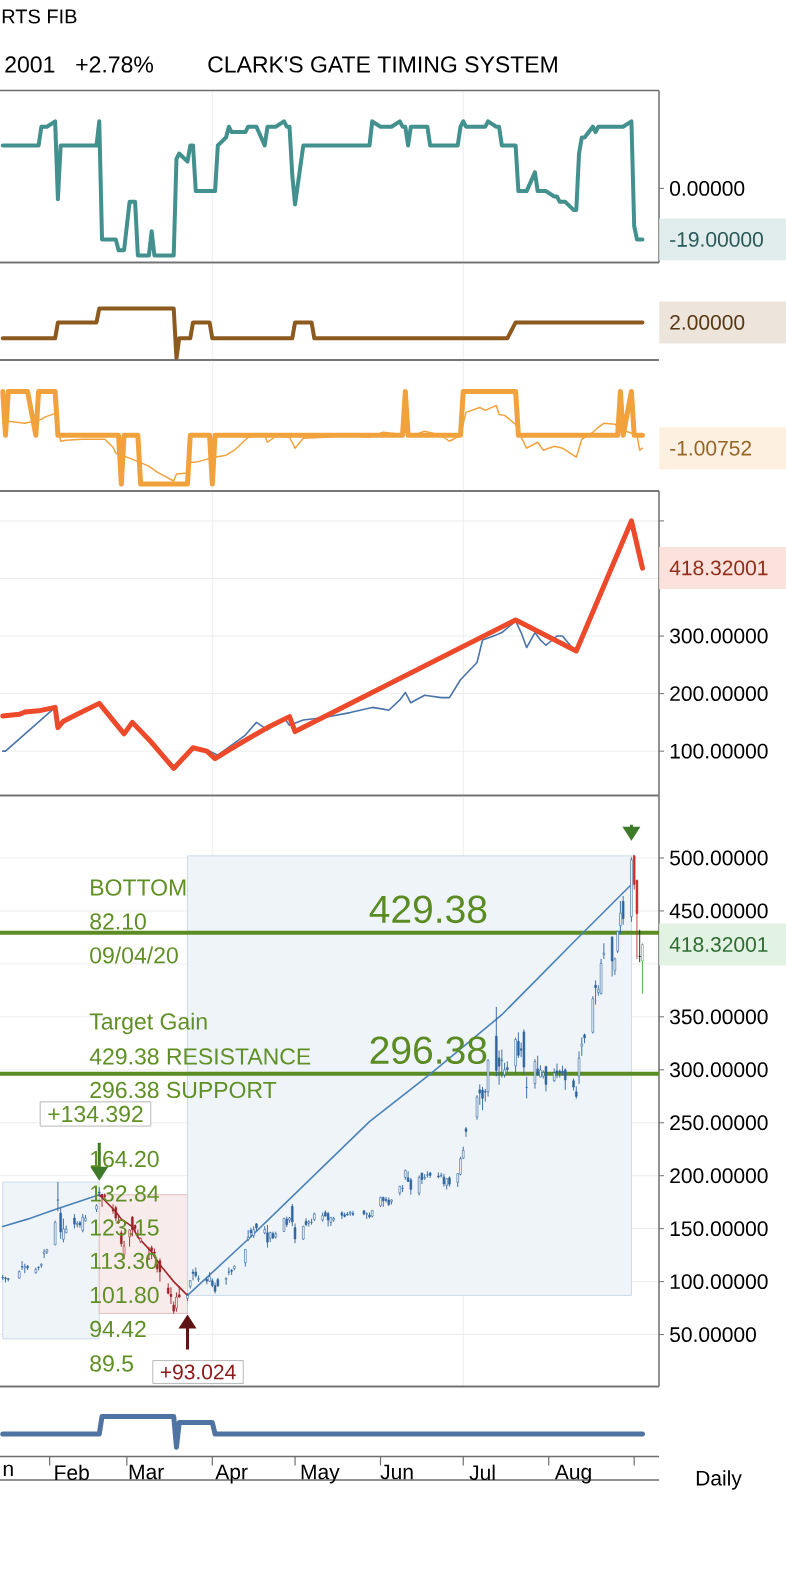 Image resolution: width=786 pixels, height=1596 pixels. What do you see at coordinates (707, 322) in the screenshot?
I see `text: 2.00000` at bounding box center [707, 322].